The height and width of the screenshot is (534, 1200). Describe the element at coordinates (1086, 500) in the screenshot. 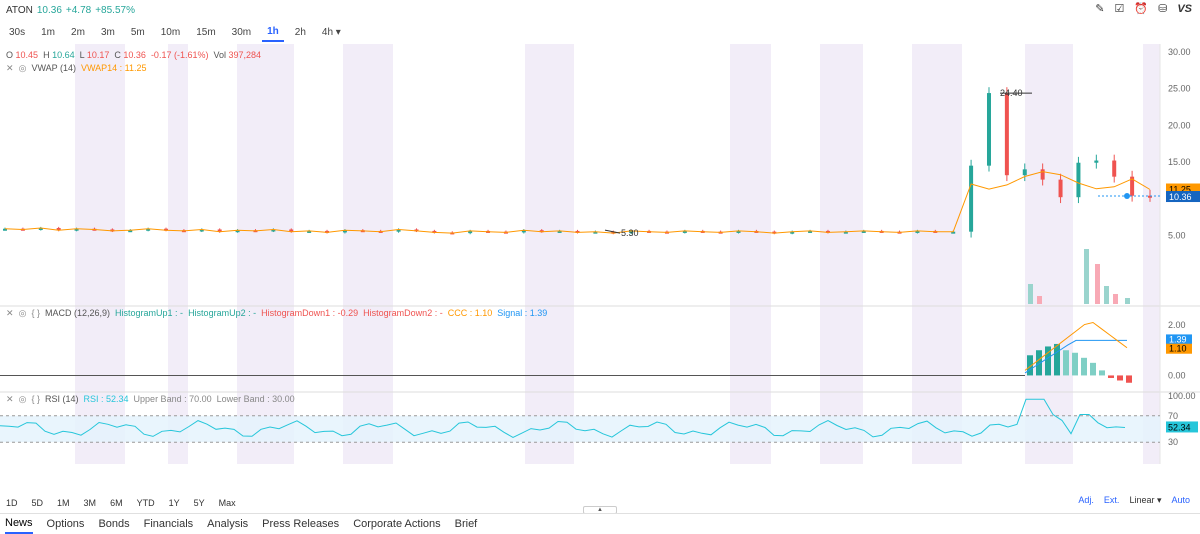

I see `adj-toggle: Adj.` at that location.